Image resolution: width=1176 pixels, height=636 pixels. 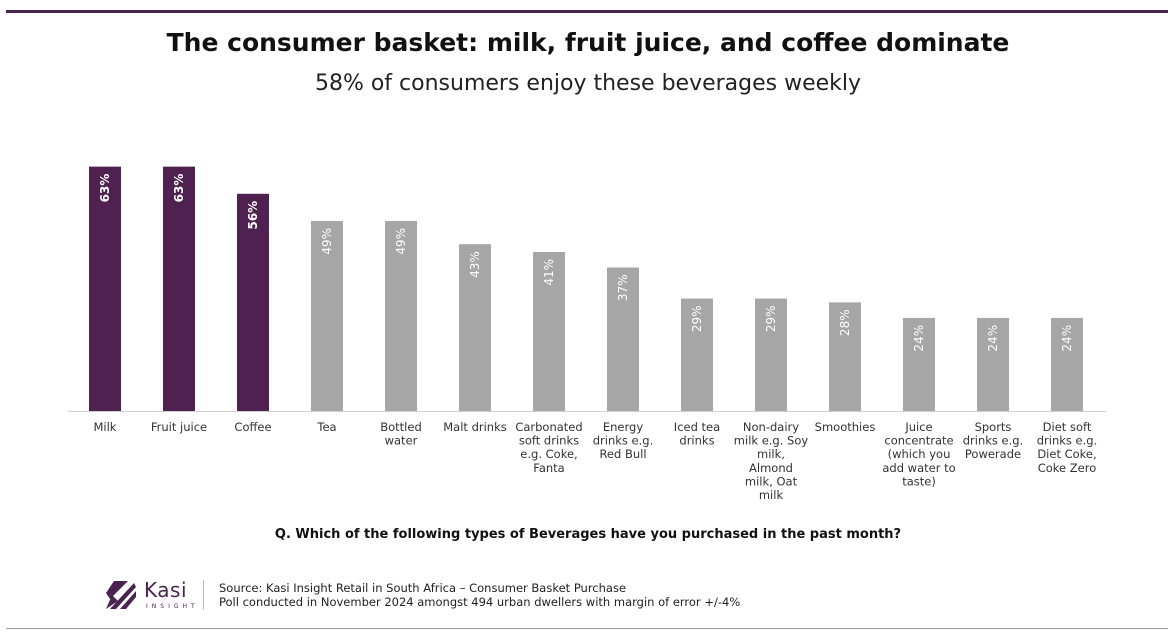 I want to click on bar-value-label-13: 24%, so click(x=993, y=338).